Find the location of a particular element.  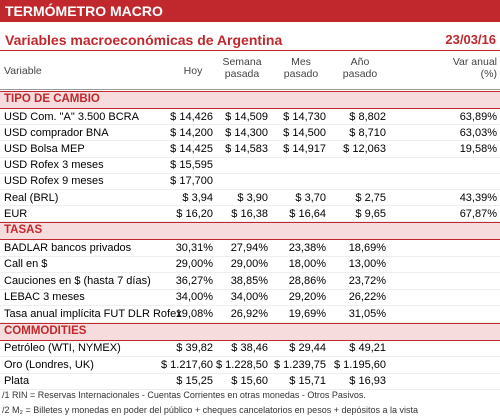

cell: $ 16,93 is located at coordinates (367, 381).